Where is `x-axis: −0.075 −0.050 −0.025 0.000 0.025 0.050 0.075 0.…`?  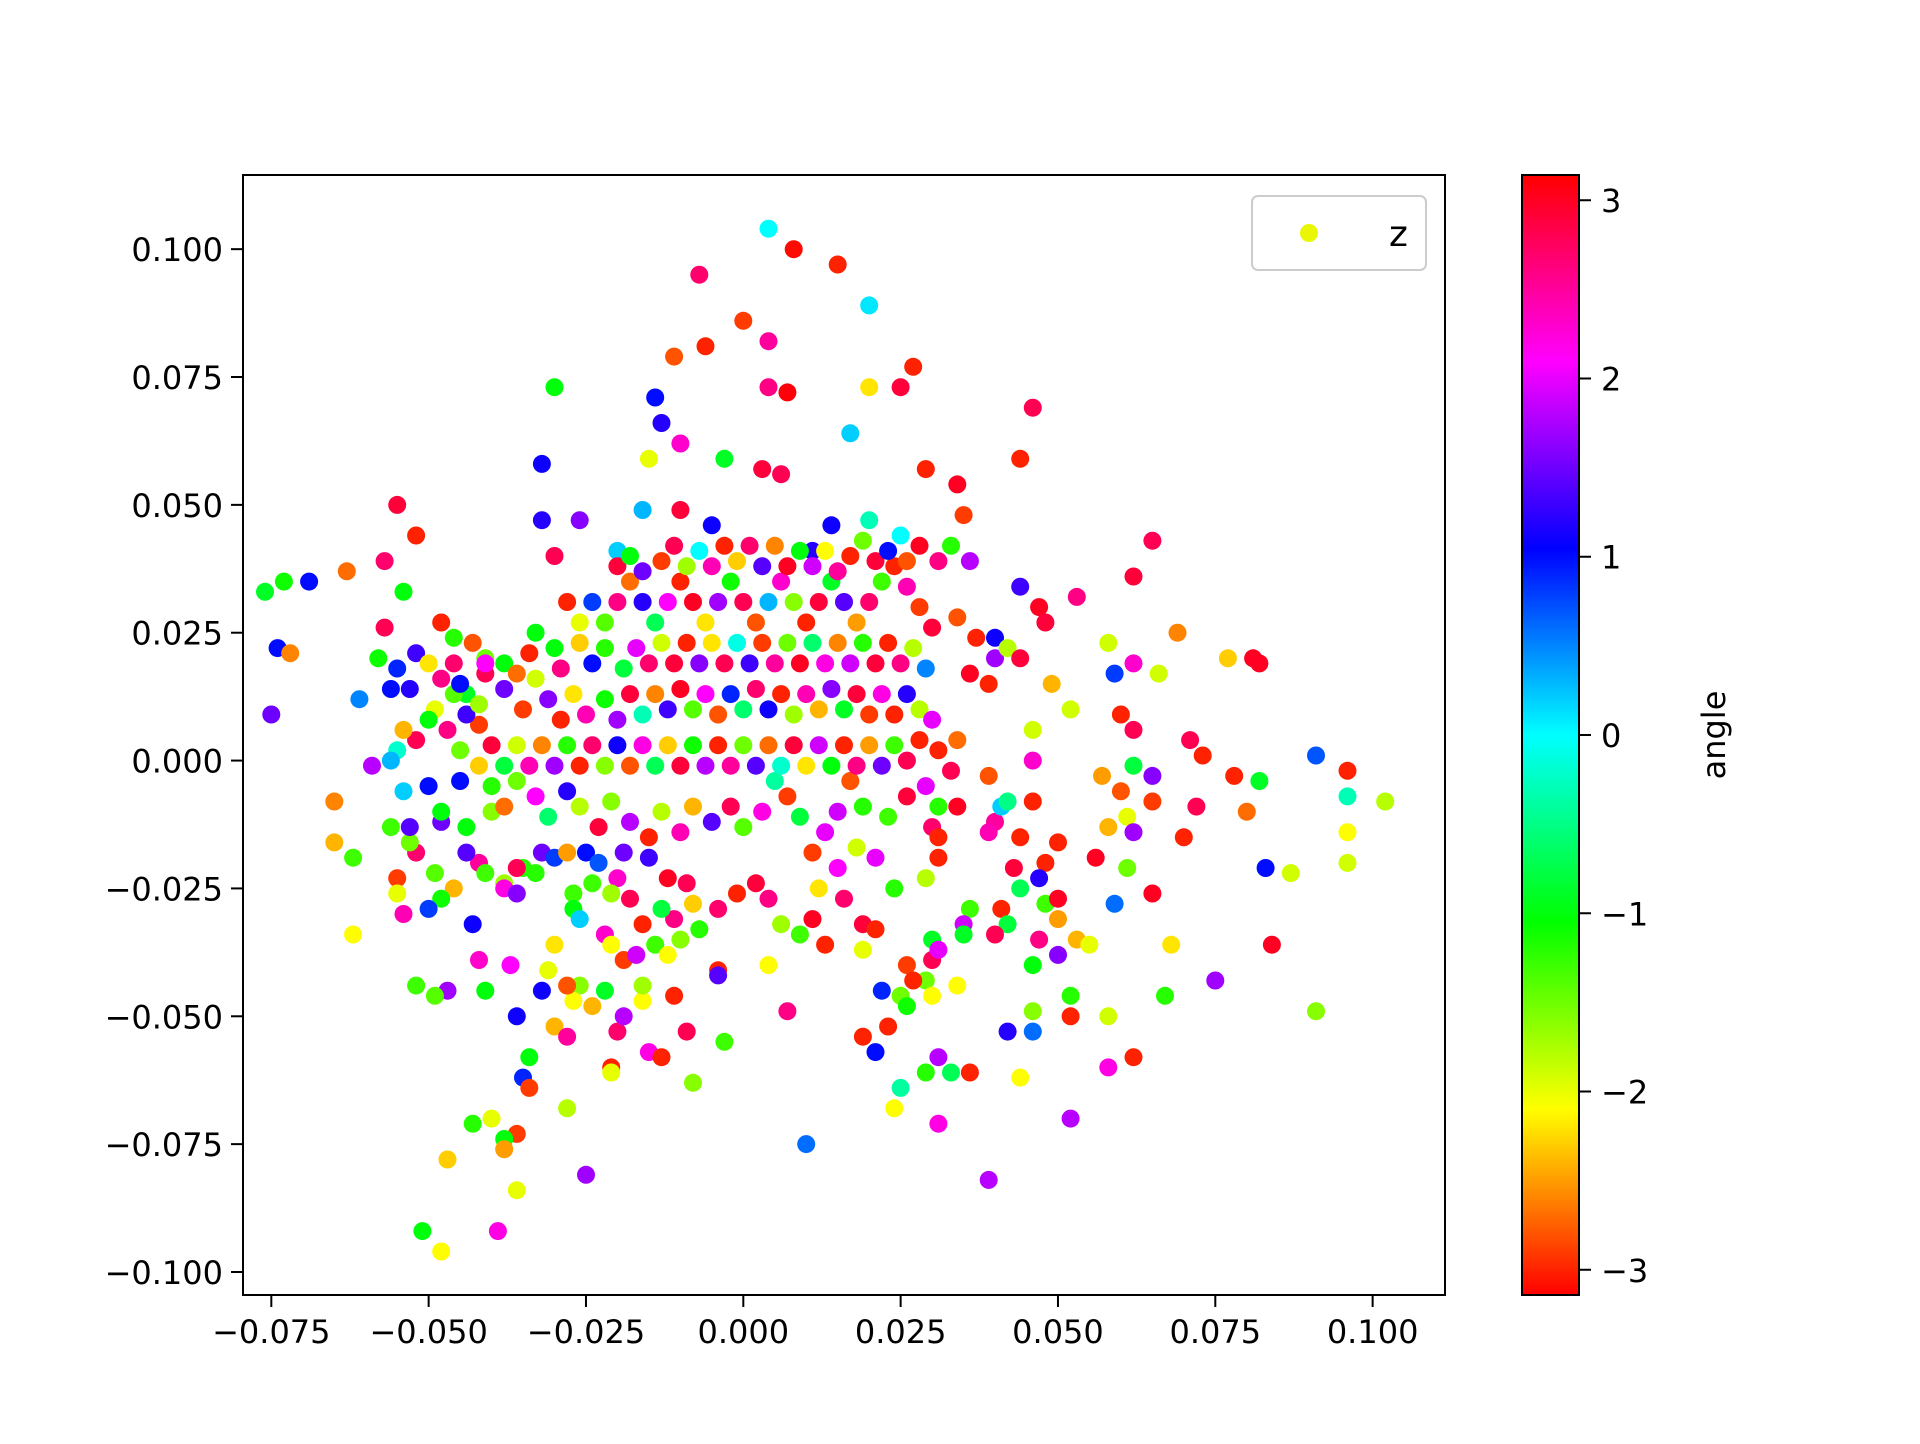 x-axis: −0.075 −0.050 −0.025 0.000 0.025 0.050 0.075 0.… is located at coordinates (815, 1323).